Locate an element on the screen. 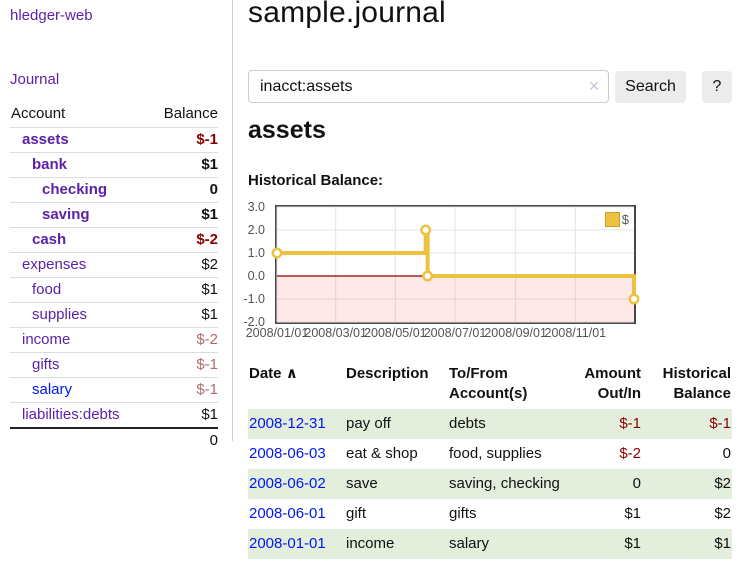 This screenshot has height=582, width=742. transaction-accounts: gifts is located at coordinates (463, 513).